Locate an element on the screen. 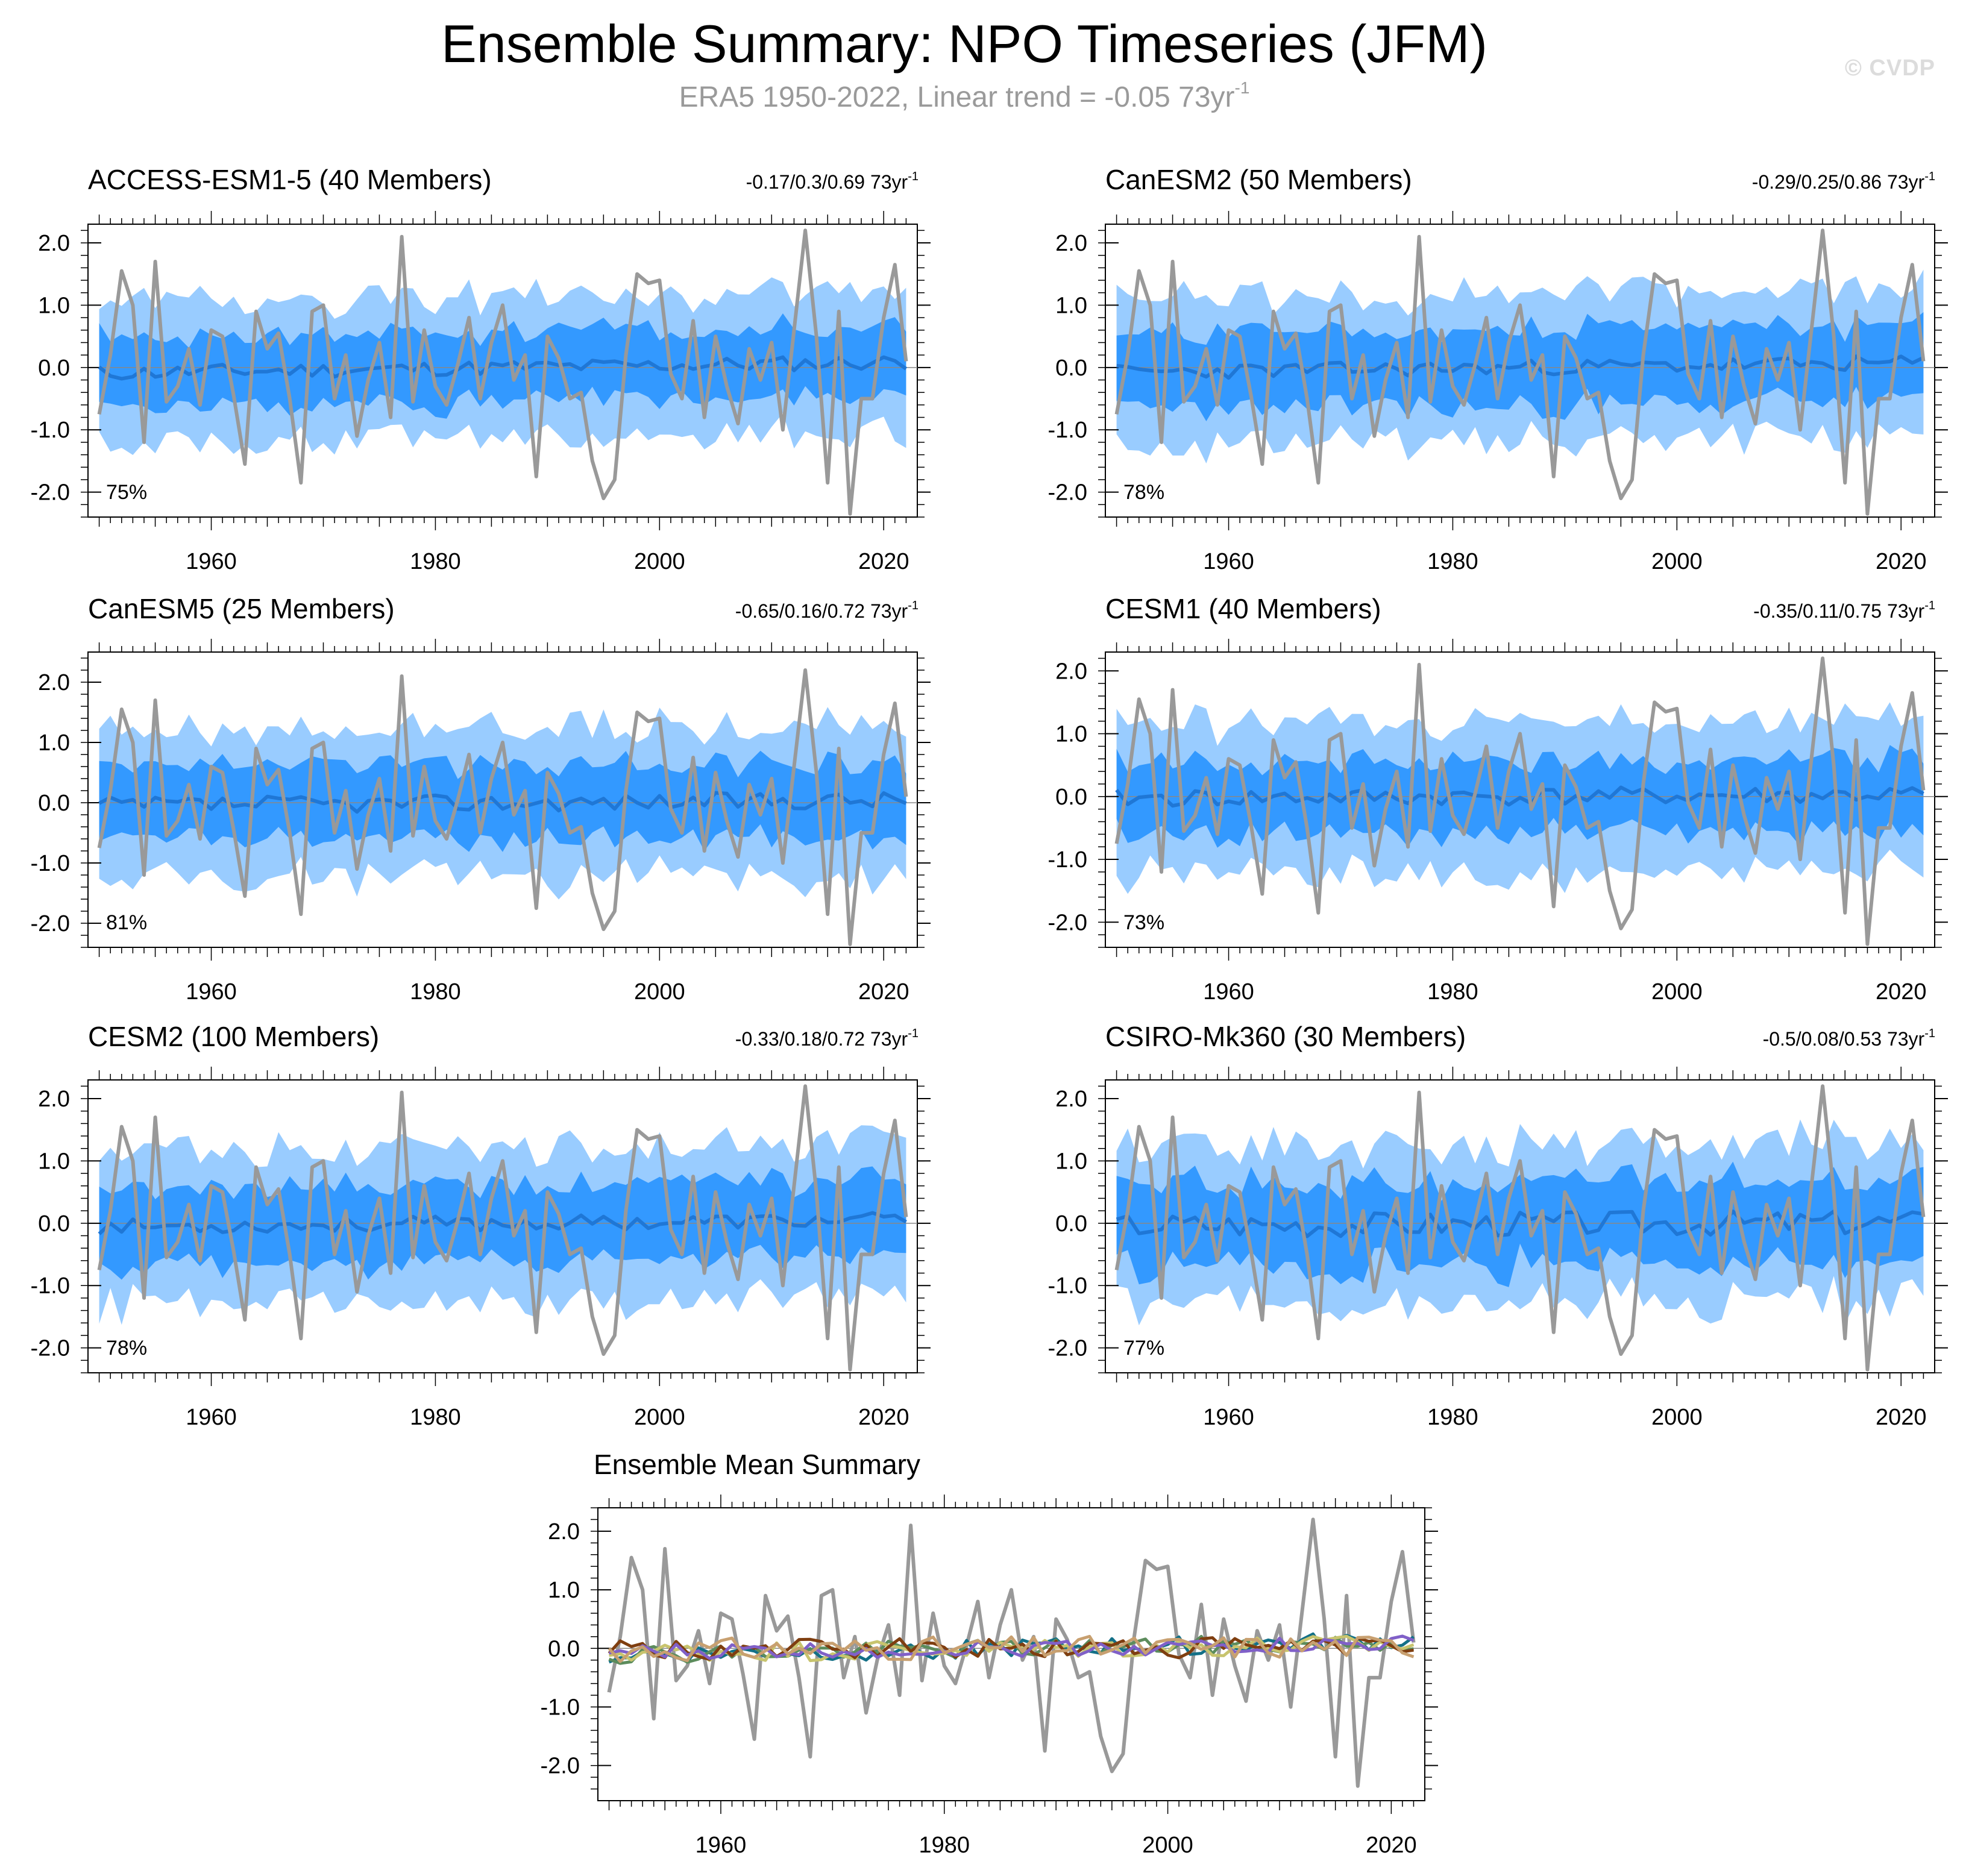 The height and width of the screenshot is (1876, 1963). xtick-label-0: 2020 is located at coordinates (883, 561).